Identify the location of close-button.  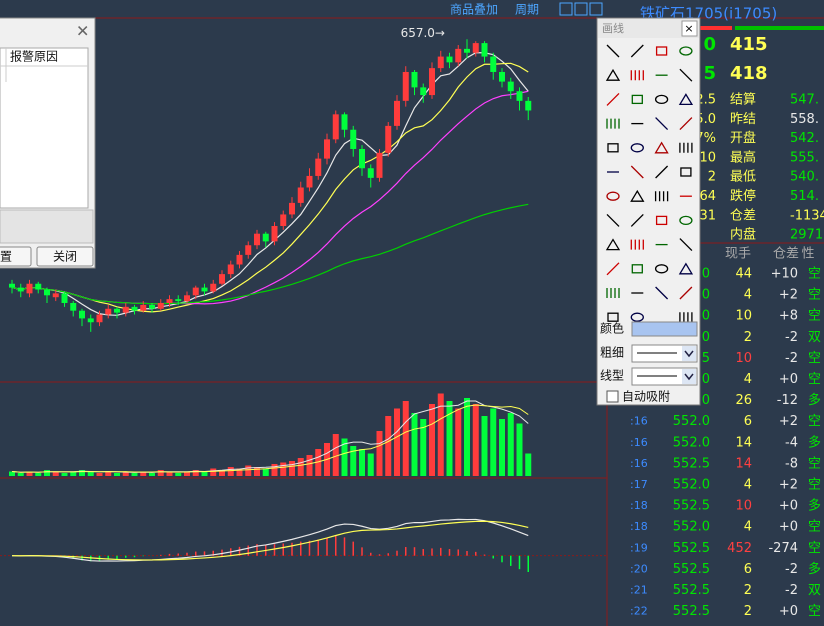
(65, 256).